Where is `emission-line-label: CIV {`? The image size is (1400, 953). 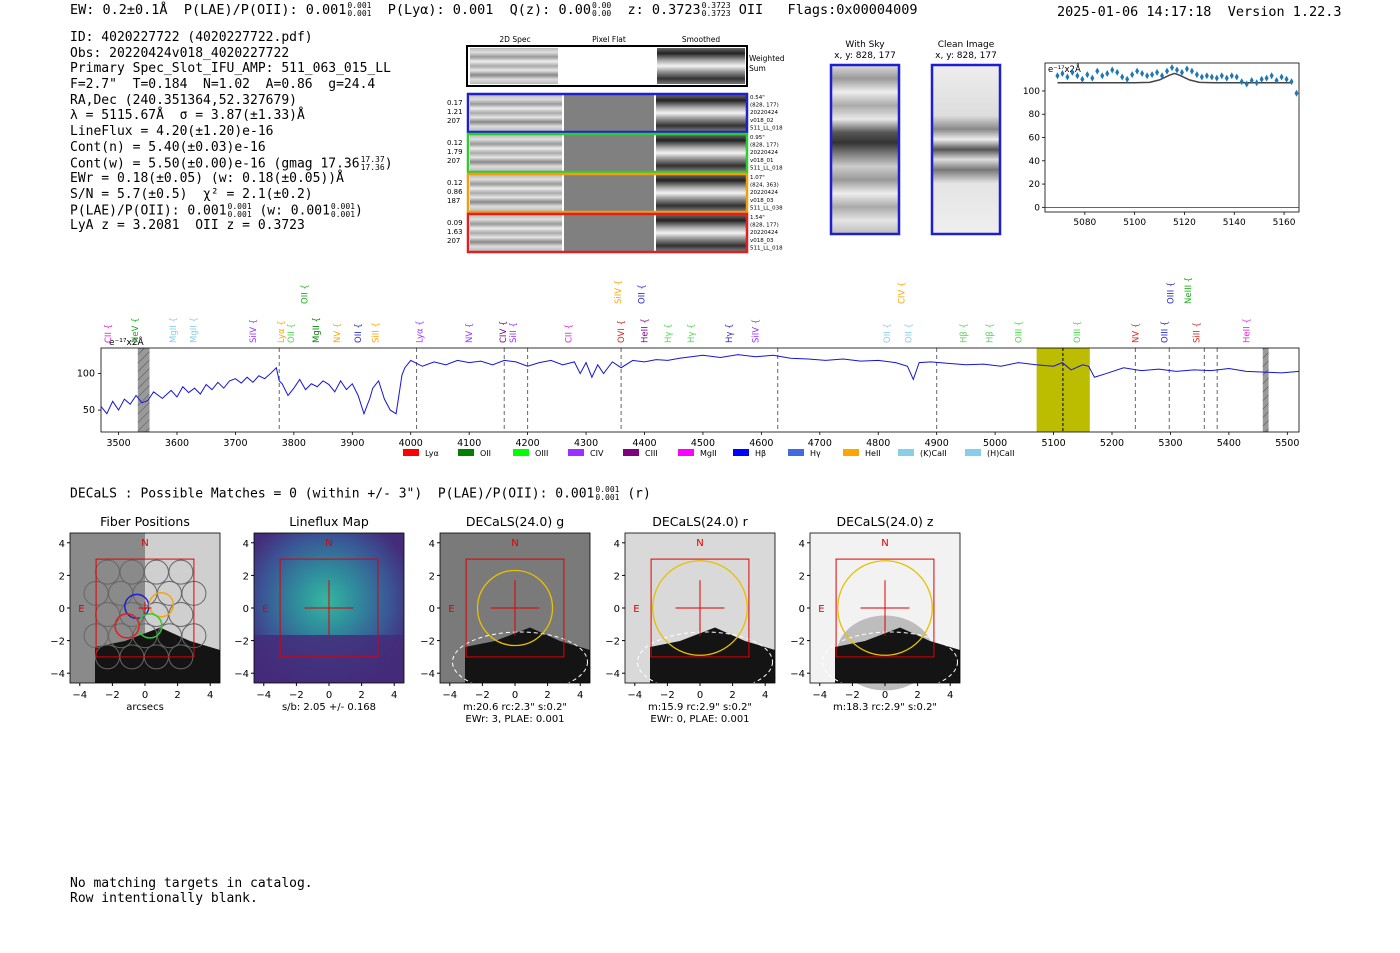
emission-line-label: CIV { is located at coordinates (903, 293).